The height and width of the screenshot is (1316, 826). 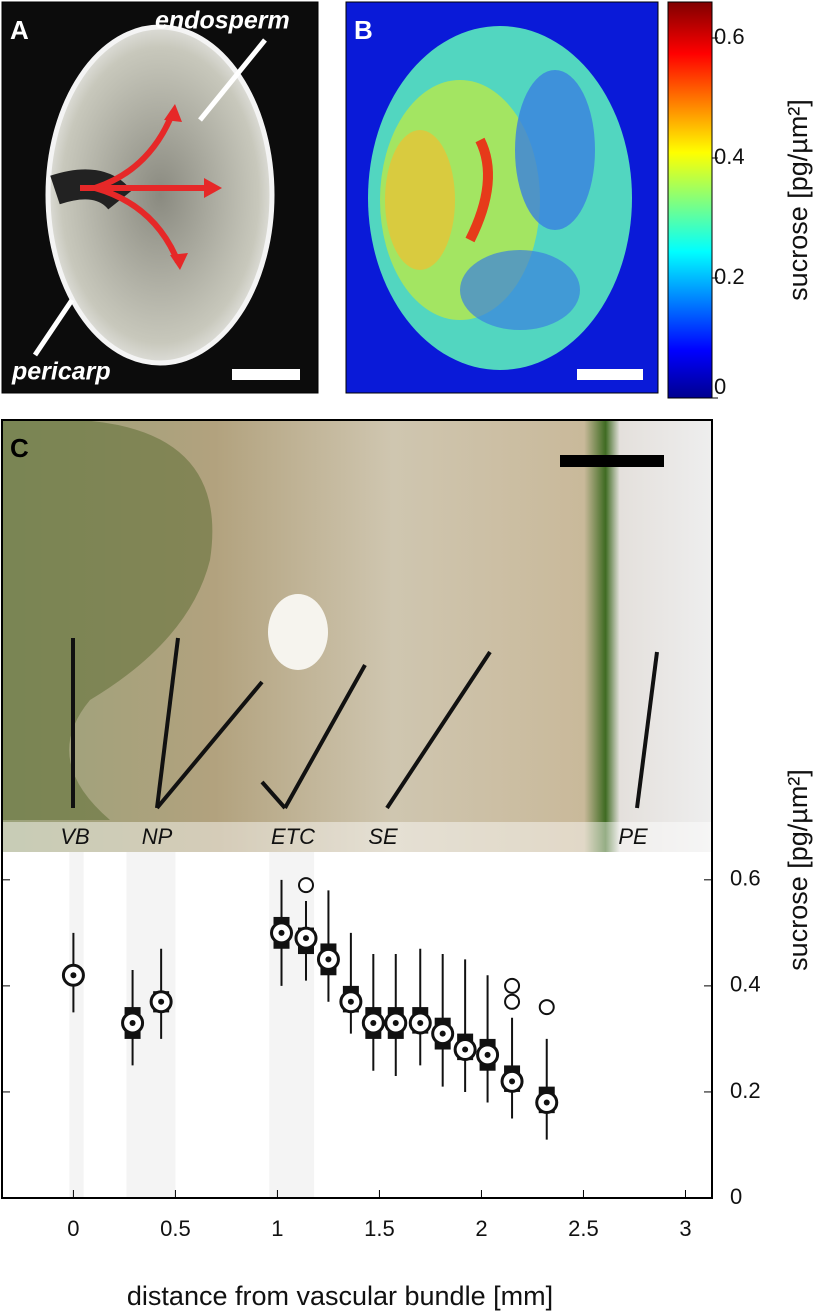 I want to click on tissue-label: NP, so click(x=157, y=836).